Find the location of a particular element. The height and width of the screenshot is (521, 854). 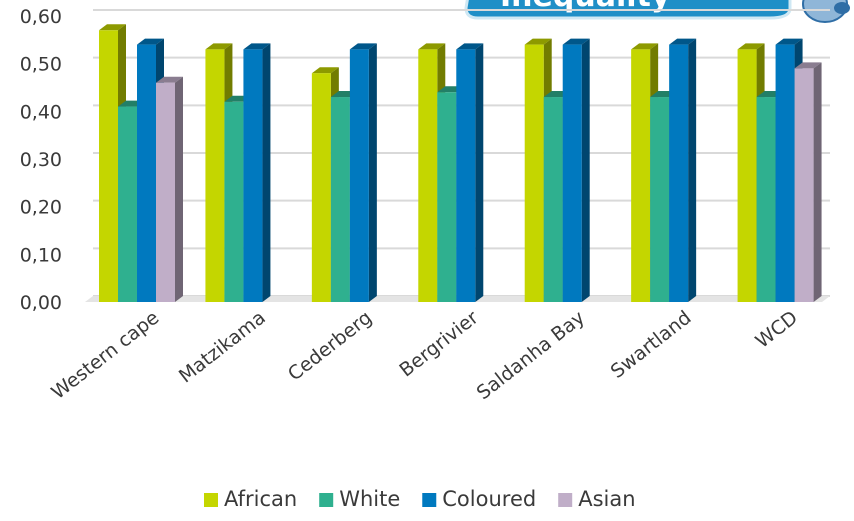

legend-item-african: African is located at coordinates (250, 499).